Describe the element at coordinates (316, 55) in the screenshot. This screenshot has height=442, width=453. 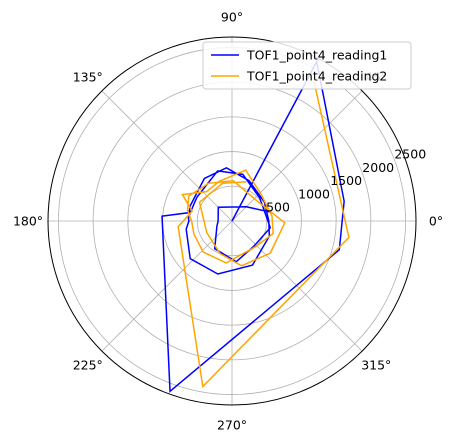
I see `legend-label-1: TOF1_point4_reading1` at that location.